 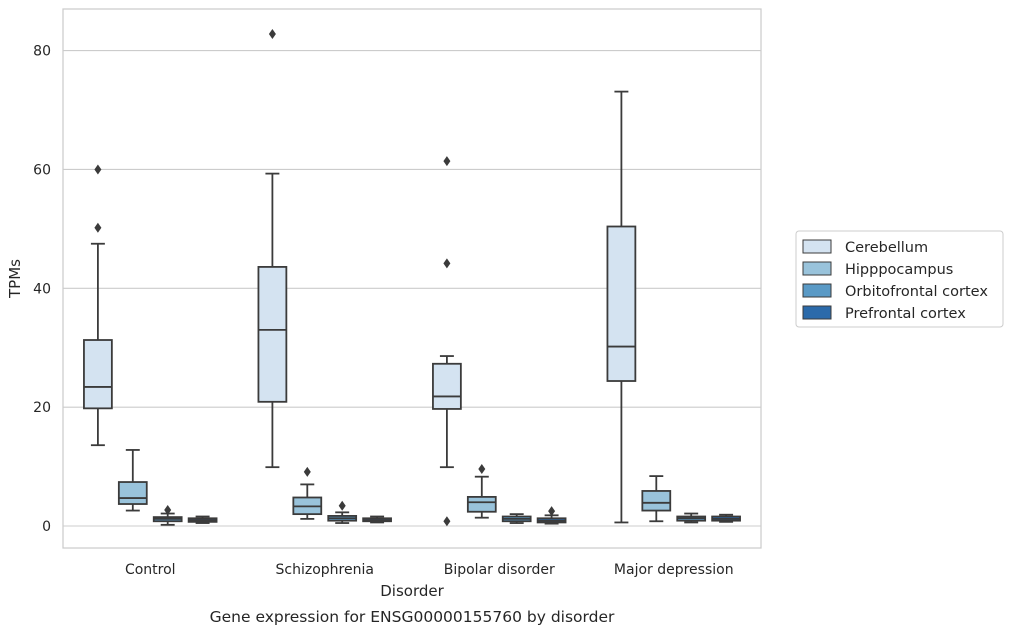 What do you see at coordinates (42, 170) in the screenshot?
I see `y-tick-label: 60` at bounding box center [42, 170].